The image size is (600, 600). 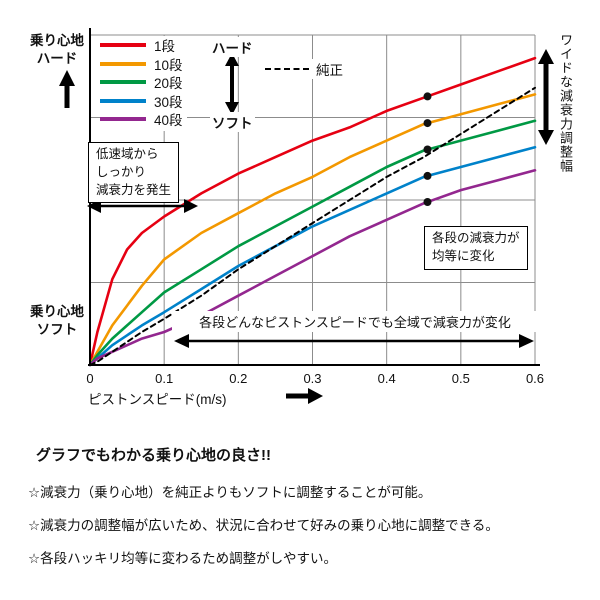 What do you see at coordinates (232, 47) in the screenshot?
I see `center-legend-hard-label: ハード` at bounding box center [232, 47].